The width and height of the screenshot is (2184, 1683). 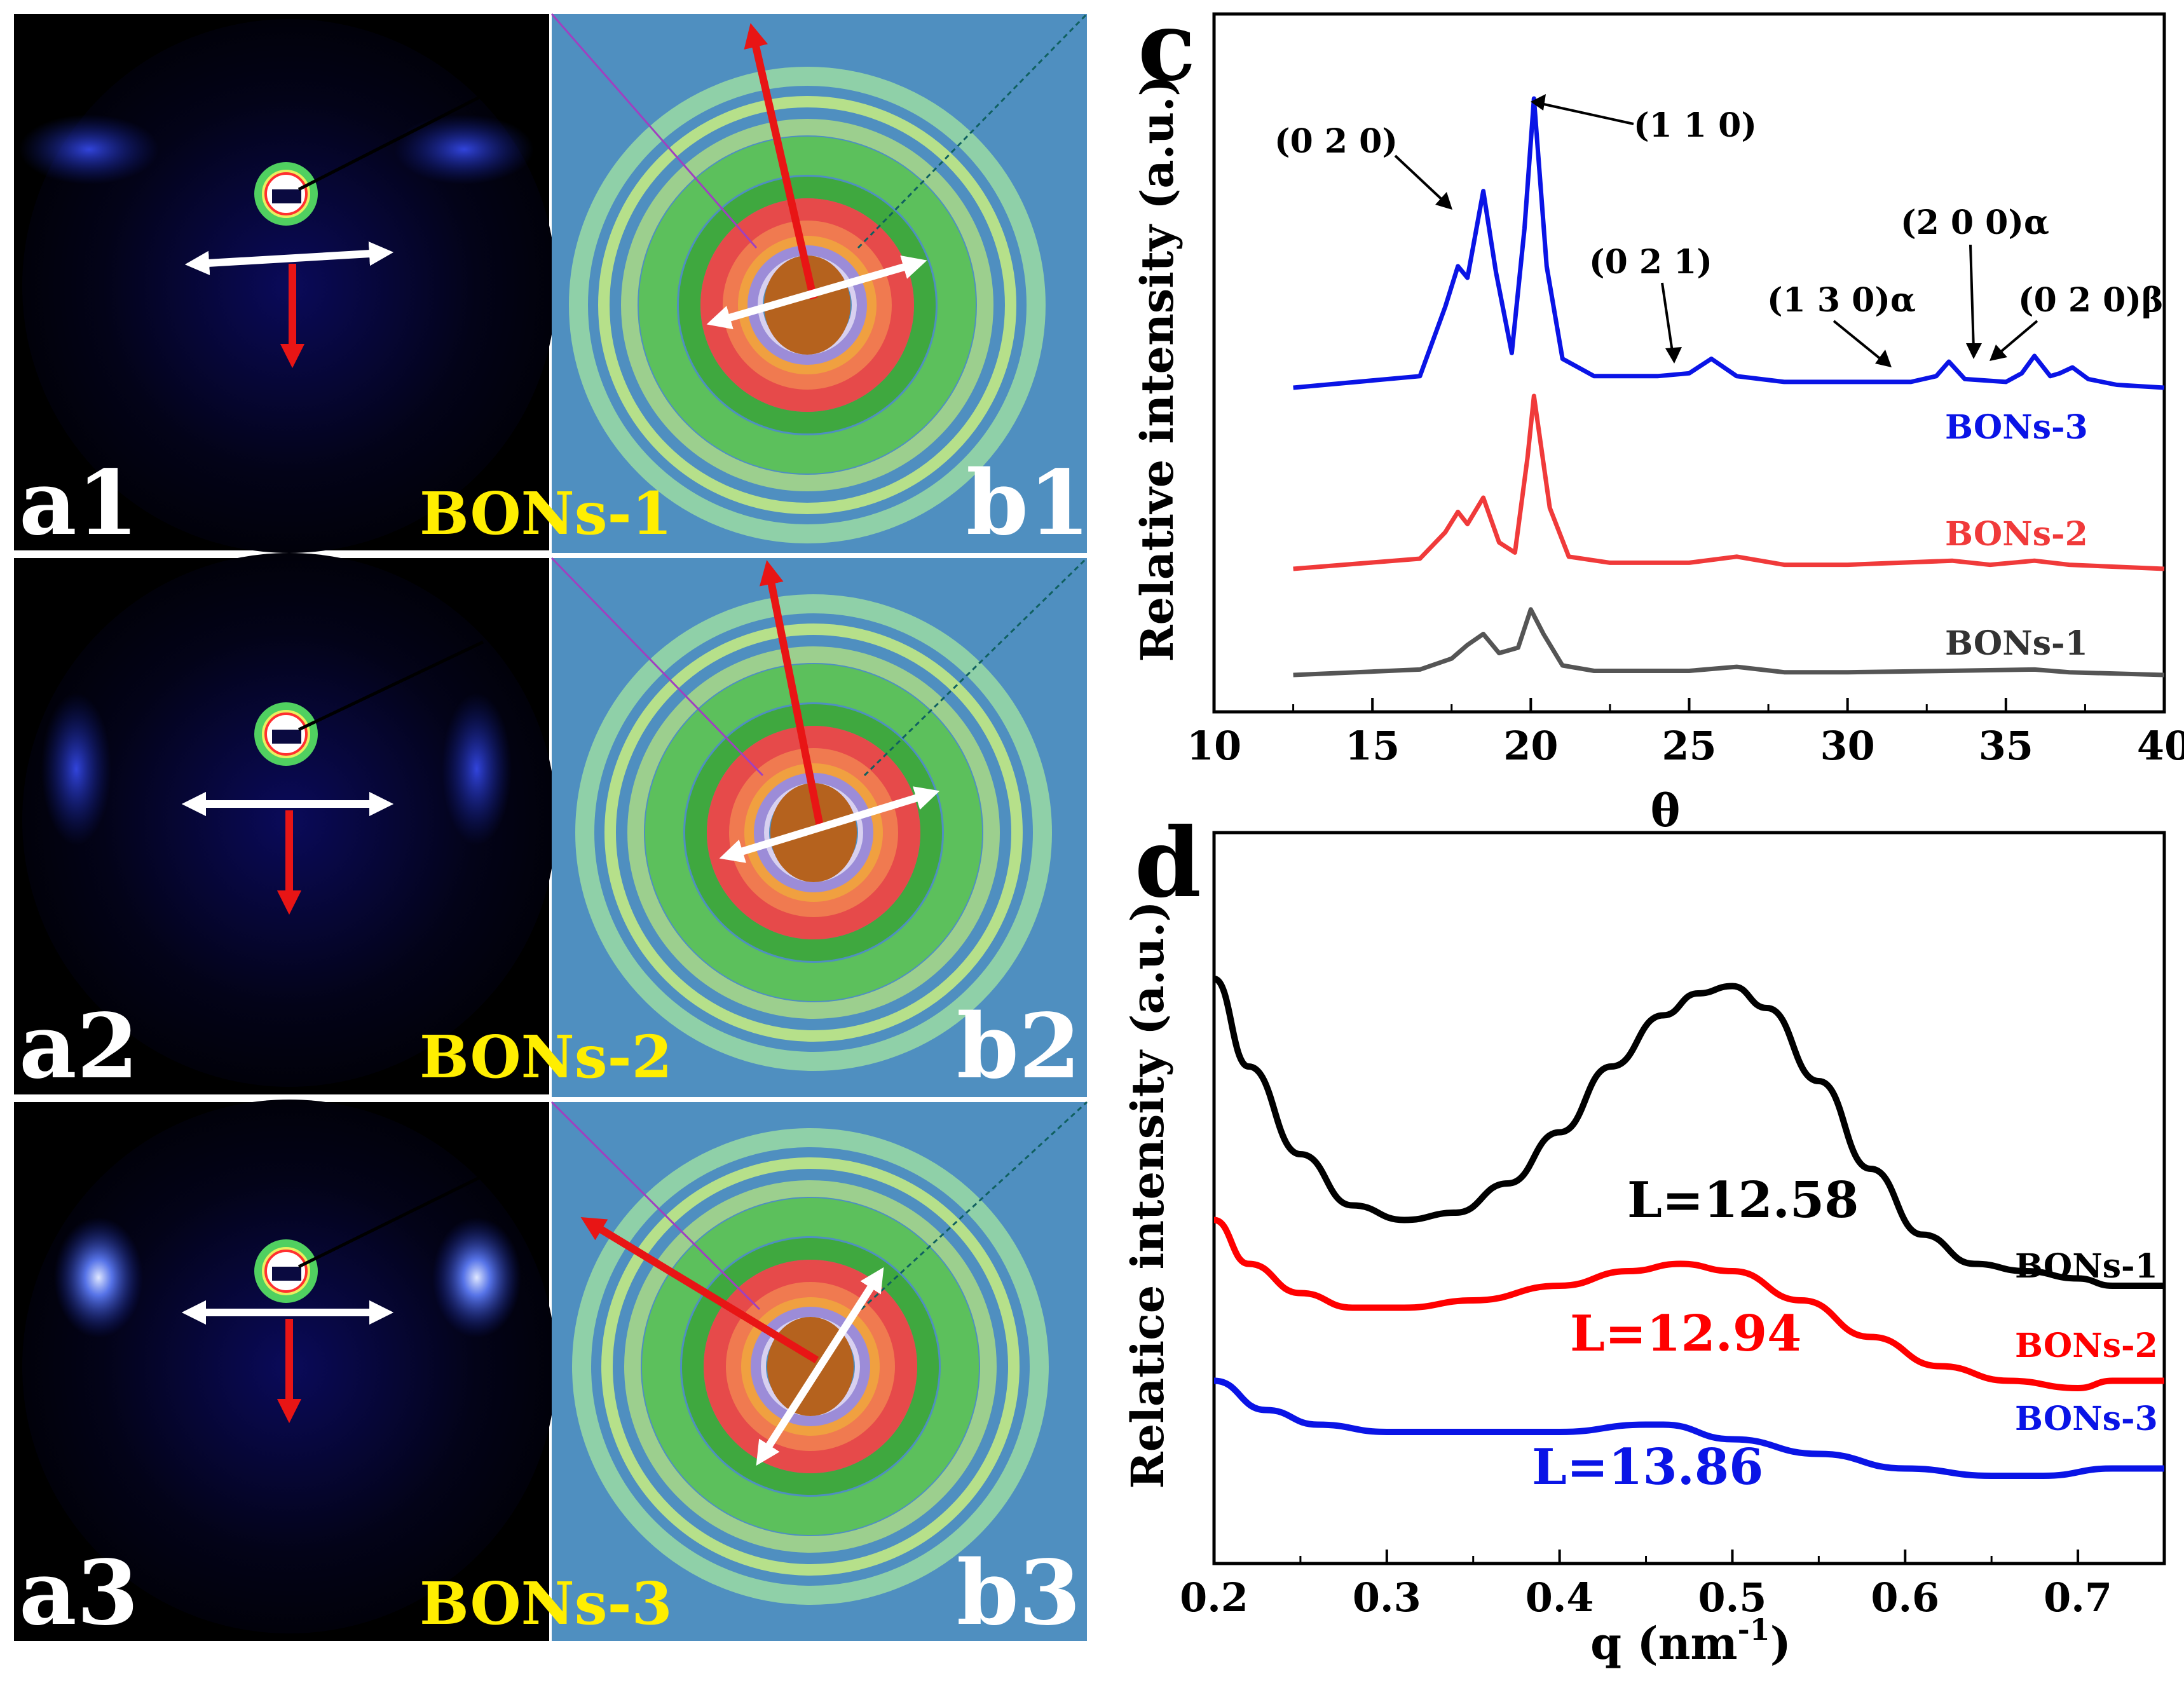 What do you see at coordinates (1695, 125) in the screenshot?
I see `annotation-110: (1 1 0)` at bounding box center [1695, 125].